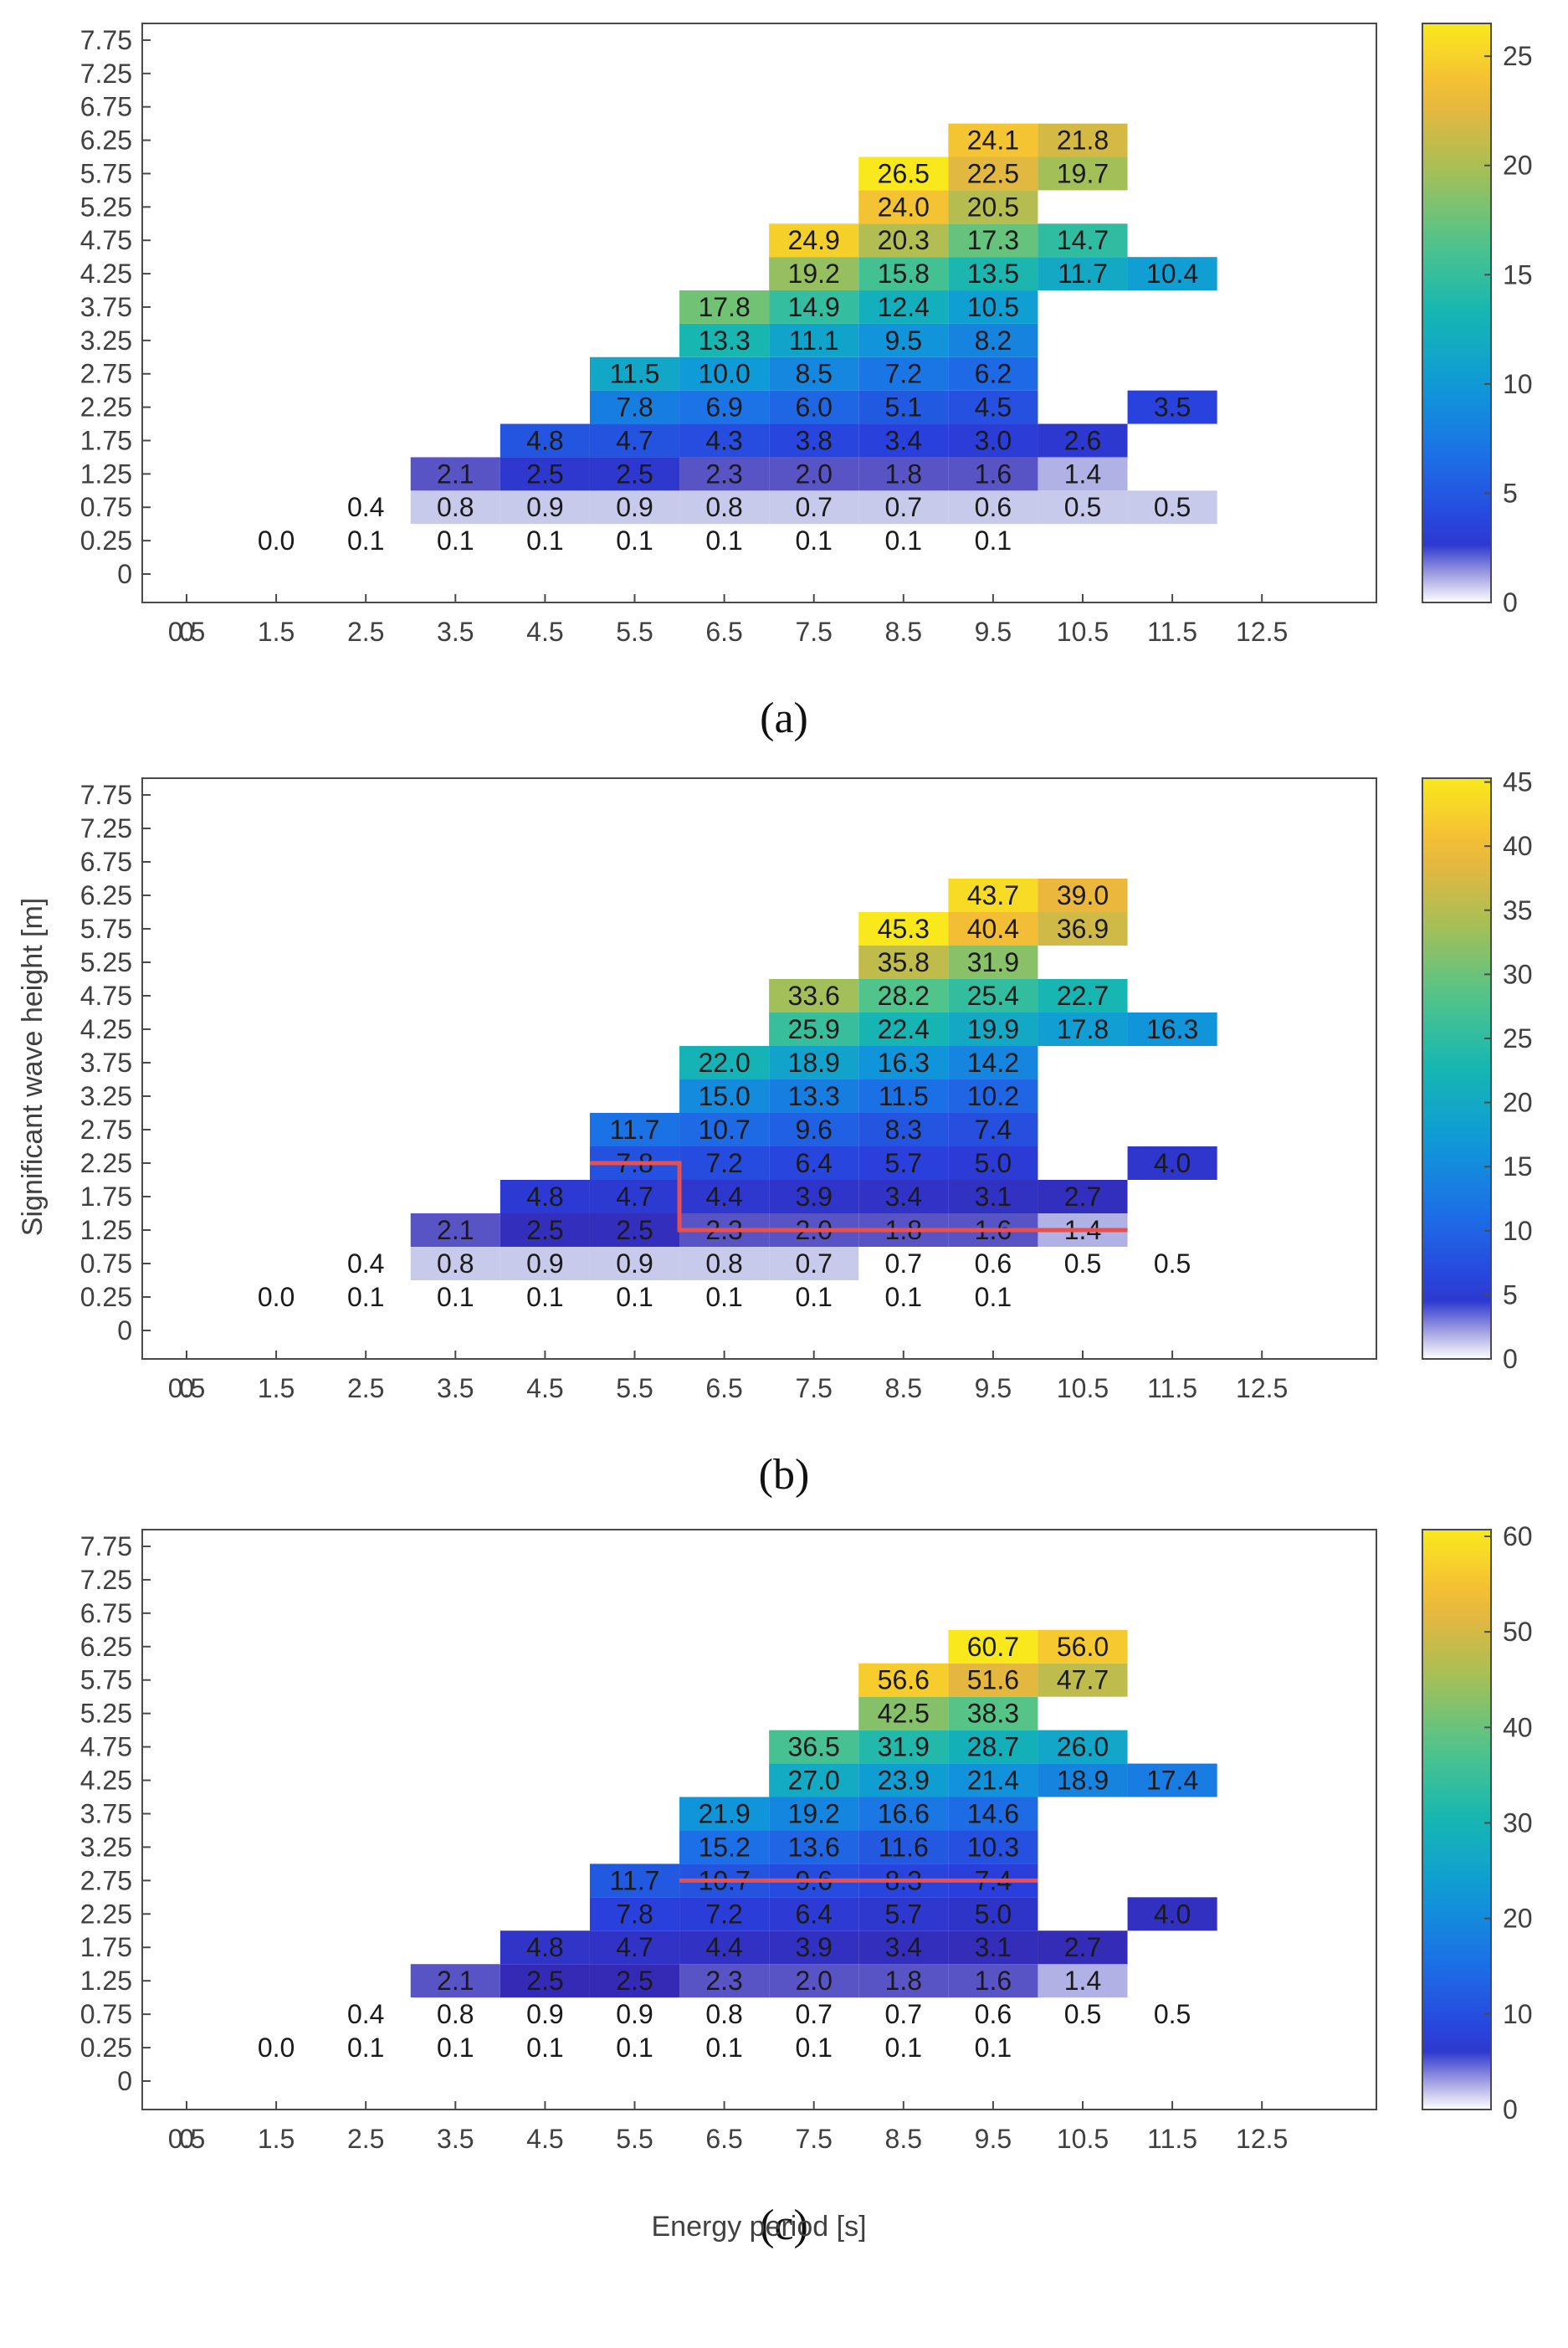 Image resolution: width=1568 pixels, height=2348 pixels. Describe the element at coordinates (814, 1029) in the screenshot. I see `cell-value-label: 25.9` at that location.